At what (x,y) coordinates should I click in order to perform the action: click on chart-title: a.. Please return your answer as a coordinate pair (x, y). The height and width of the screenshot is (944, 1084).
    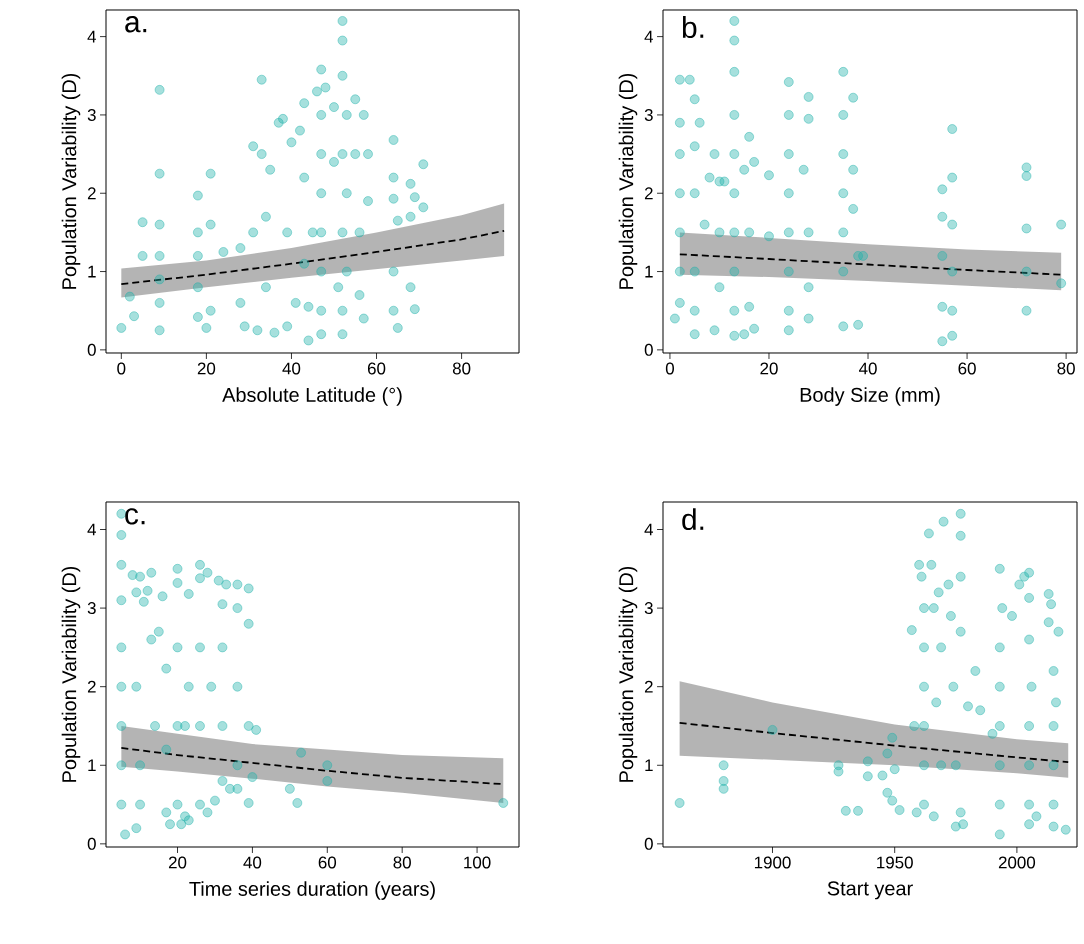
    Looking at the image, I should click on (136, 24).